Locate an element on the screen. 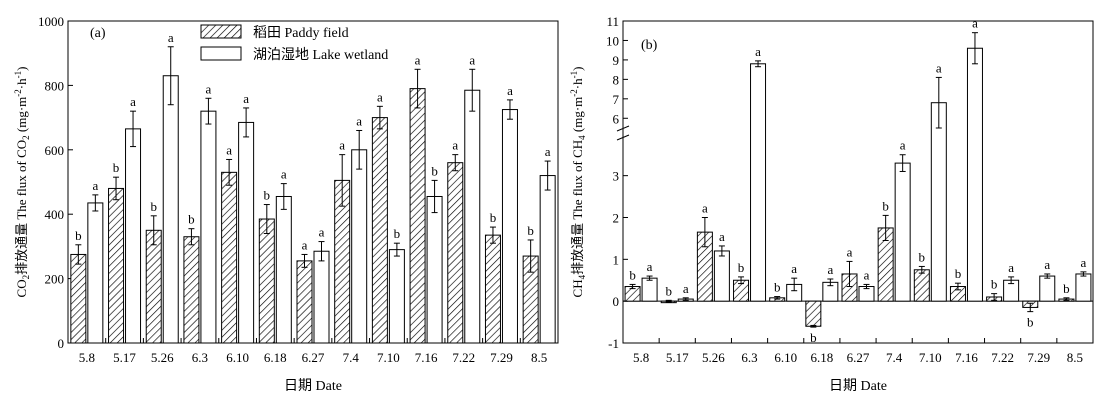 The image size is (1112, 403). y-axis-title-co2: CO2排放通量 The flux of CO2 (mg·m-2·h-1) is located at coordinates (22, 182).